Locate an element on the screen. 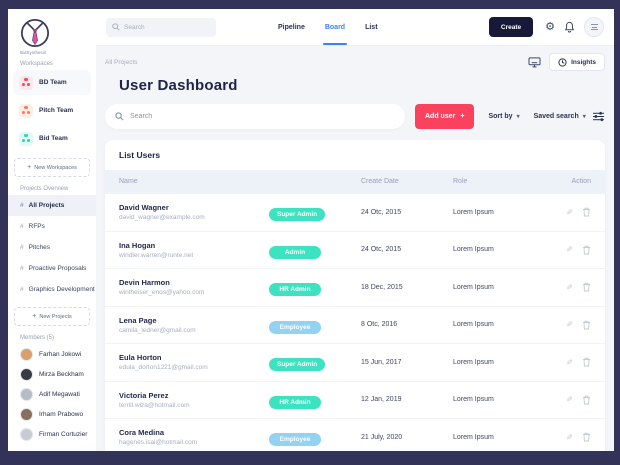  logo-text: BidSynthesis is located at coordinates (33, 52).